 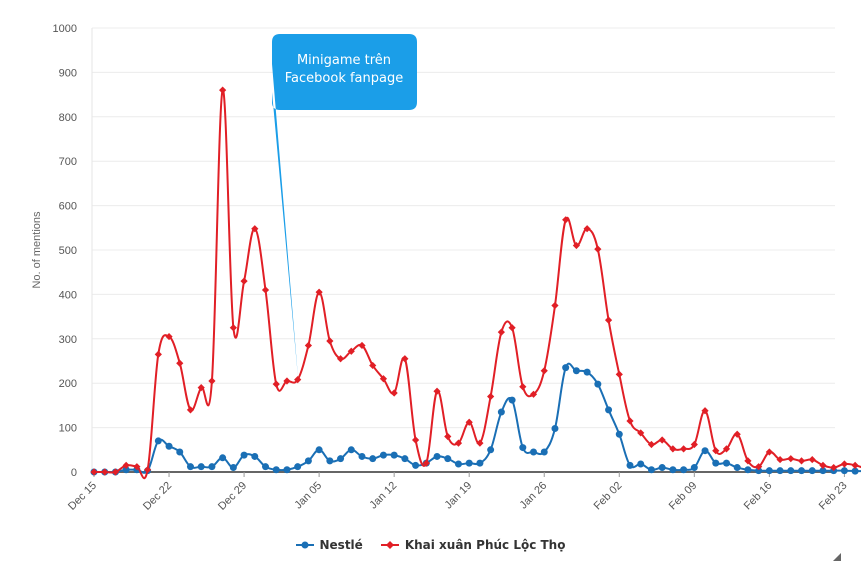 I want to click on y-tick-label: 1000, so click(x=65, y=29).